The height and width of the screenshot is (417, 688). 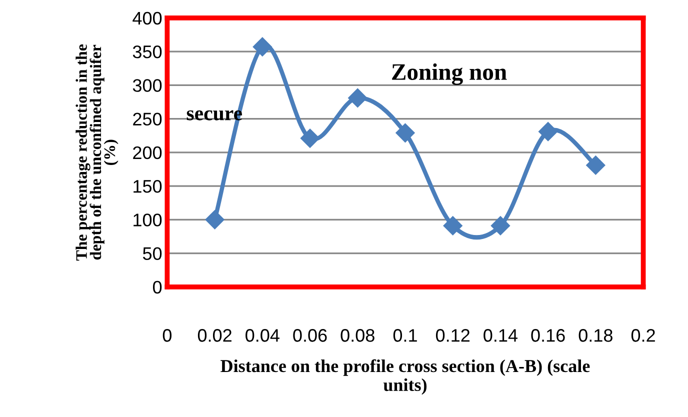 I want to click on x-tick-label: 0.08, so click(x=357, y=335).